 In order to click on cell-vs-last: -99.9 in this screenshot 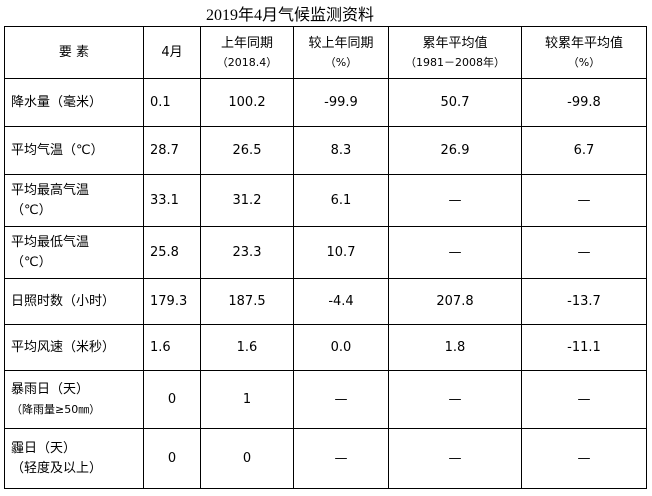, I will do `click(341, 102)`.